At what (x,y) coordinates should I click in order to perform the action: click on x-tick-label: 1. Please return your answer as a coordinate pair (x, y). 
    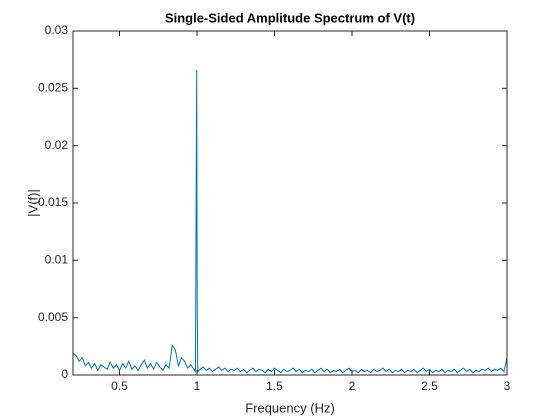
    Looking at the image, I should click on (197, 386).